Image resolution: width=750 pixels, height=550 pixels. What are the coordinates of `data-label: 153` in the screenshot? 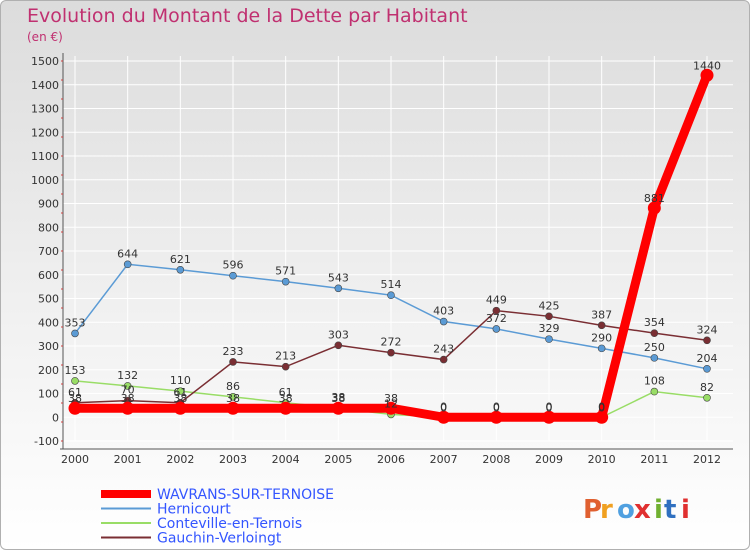 It's located at (75, 370).